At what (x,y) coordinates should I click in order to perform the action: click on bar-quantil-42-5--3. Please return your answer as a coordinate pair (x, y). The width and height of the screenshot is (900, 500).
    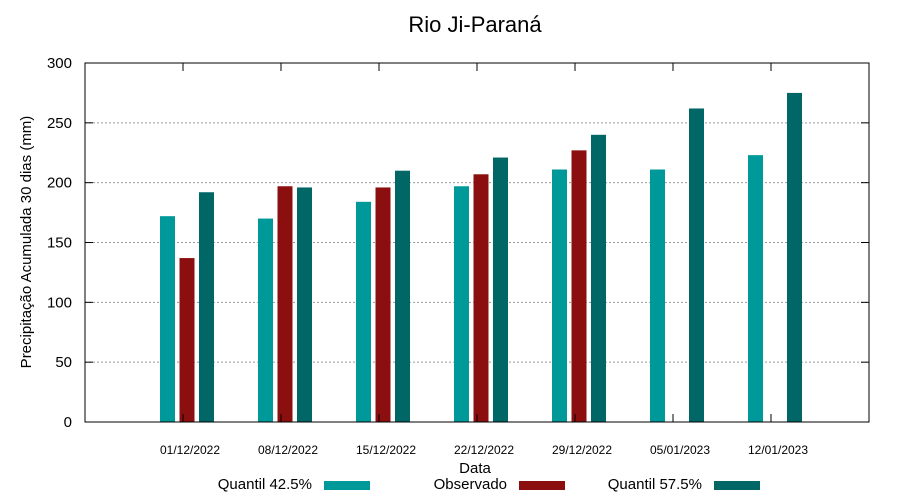
    Looking at the image, I should click on (461, 304).